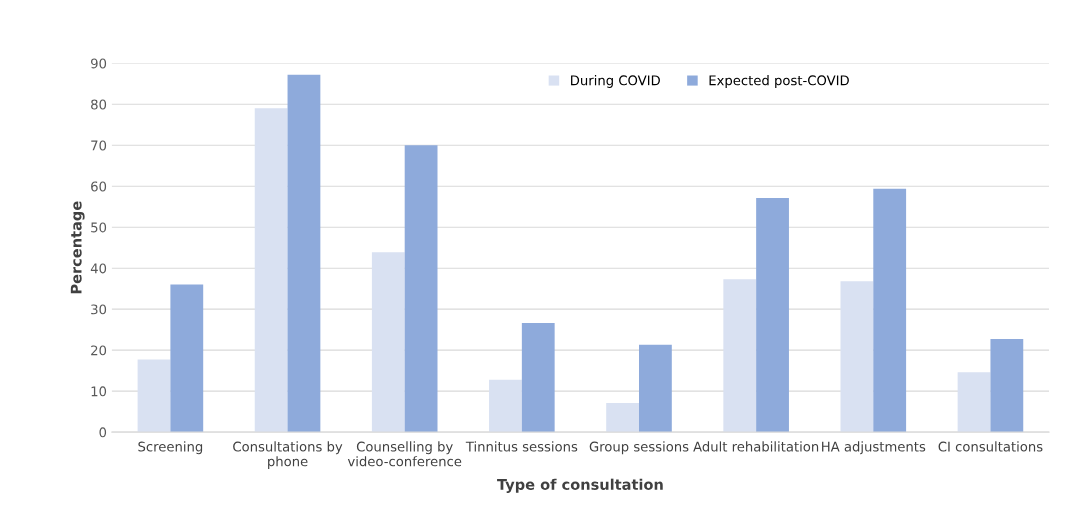 Image resolution: width=1065 pixels, height=527 pixels. I want to click on x-tick-label: Consultations by phone, so click(288, 455).